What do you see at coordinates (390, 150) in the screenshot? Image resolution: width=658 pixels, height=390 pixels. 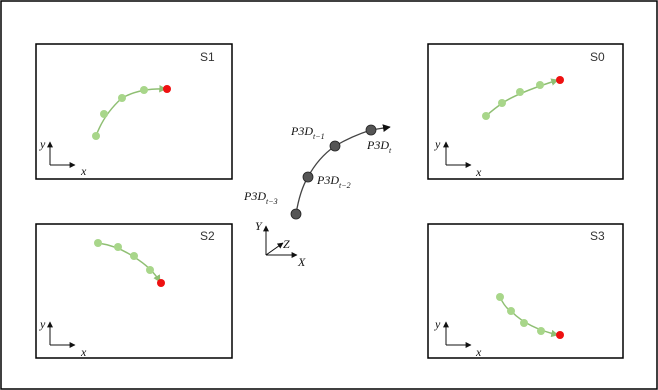 I see `point-label-subscript: t` at bounding box center [390, 150].